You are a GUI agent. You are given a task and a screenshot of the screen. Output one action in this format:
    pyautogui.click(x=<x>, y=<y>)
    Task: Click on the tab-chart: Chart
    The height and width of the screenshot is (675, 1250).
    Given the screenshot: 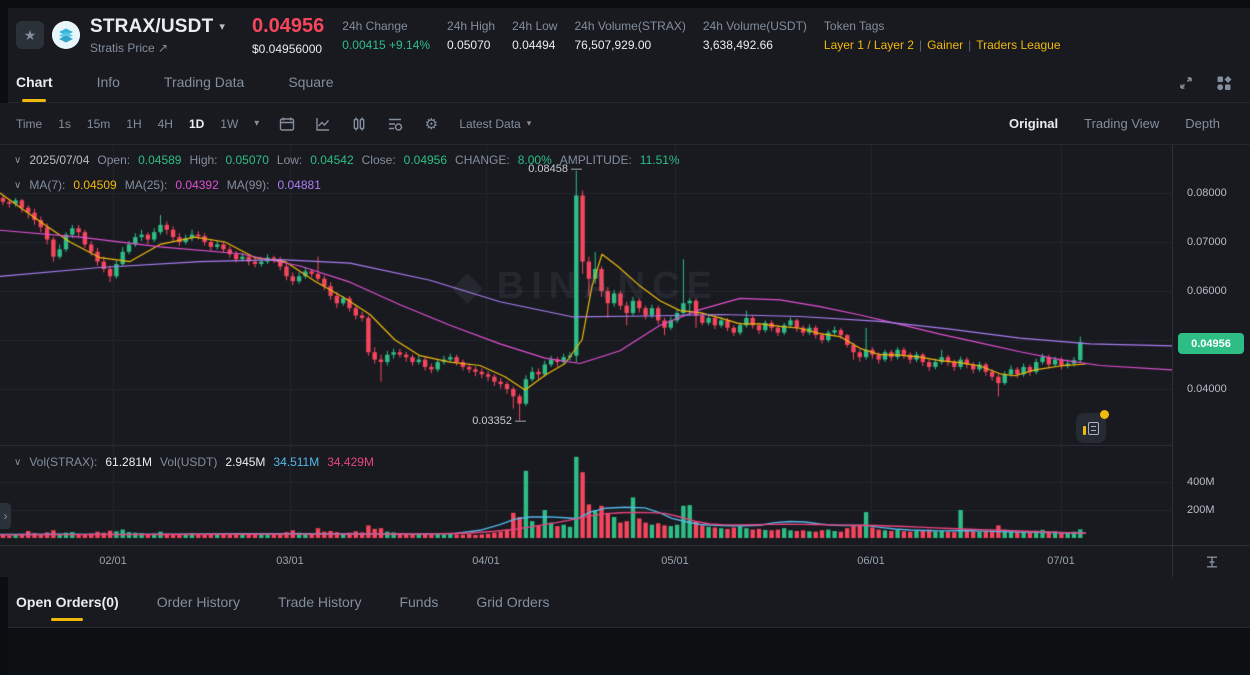 What is the action you would take?
    pyautogui.click(x=34, y=82)
    